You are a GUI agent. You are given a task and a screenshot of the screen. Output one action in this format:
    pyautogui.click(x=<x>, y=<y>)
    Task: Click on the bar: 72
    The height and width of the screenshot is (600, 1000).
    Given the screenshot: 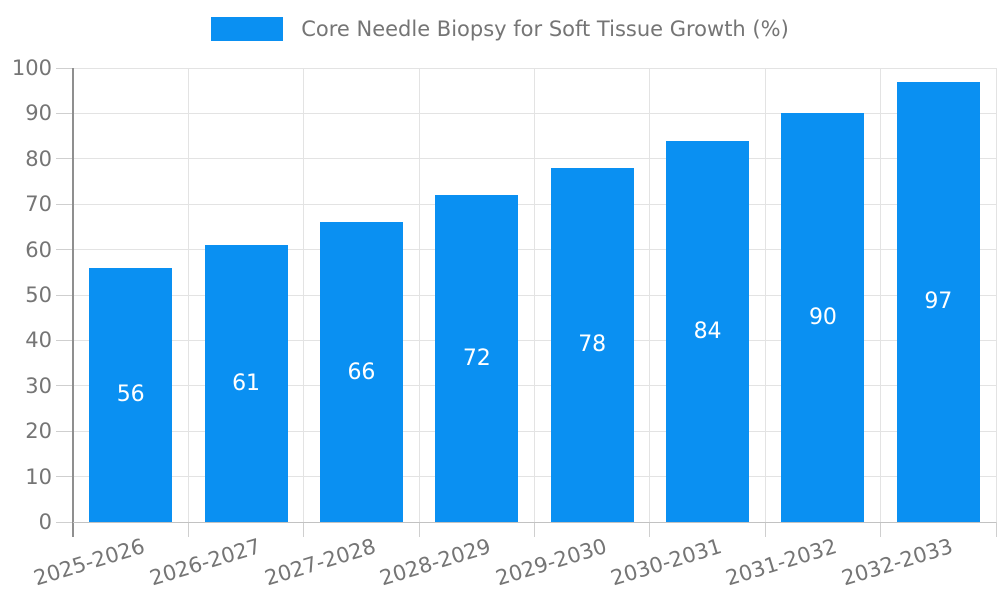 What is the action you would take?
    pyautogui.click(x=477, y=358)
    